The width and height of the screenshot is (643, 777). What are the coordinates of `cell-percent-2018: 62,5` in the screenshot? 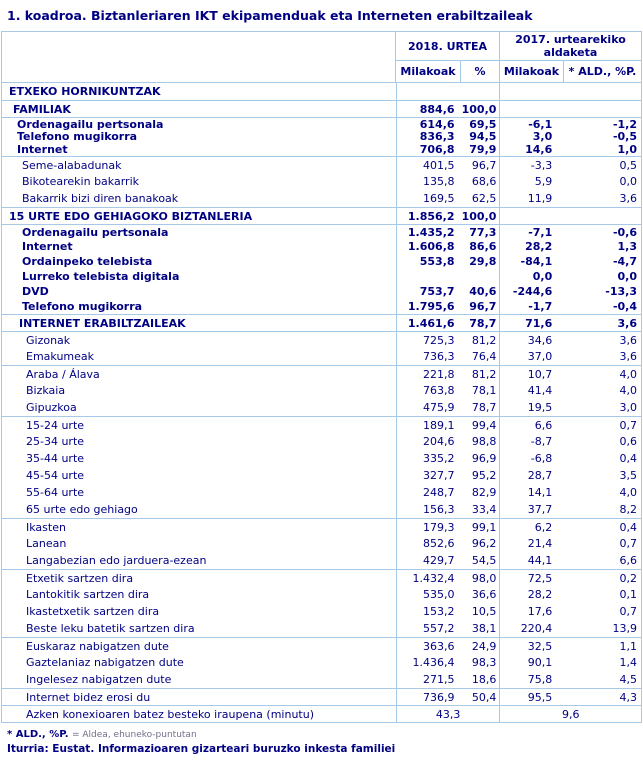 It's located at (484, 198).